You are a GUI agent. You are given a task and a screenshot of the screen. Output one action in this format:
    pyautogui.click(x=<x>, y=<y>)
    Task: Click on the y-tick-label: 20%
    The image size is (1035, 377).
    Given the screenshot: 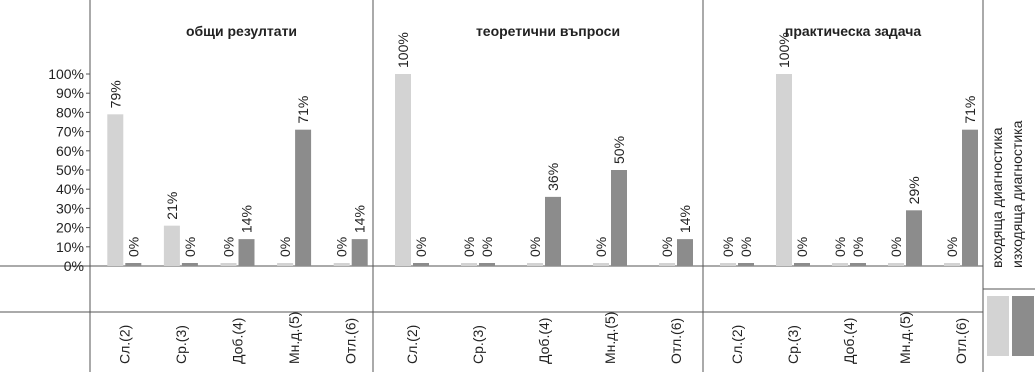 What is the action you would take?
    pyautogui.click(x=70, y=228)
    